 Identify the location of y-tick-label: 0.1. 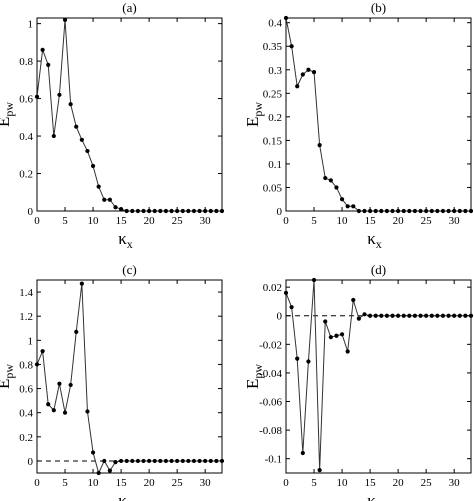
(275, 165).